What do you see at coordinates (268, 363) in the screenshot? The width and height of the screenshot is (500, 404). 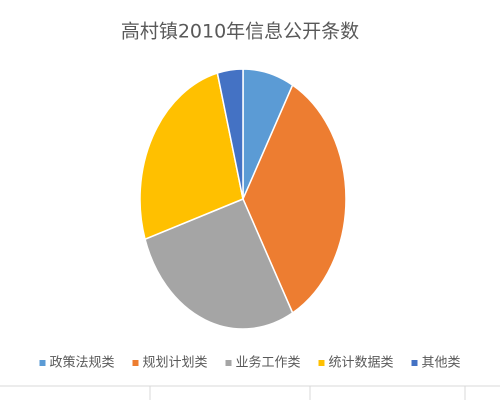 I see `legend-label: 业务工作类` at bounding box center [268, 363].